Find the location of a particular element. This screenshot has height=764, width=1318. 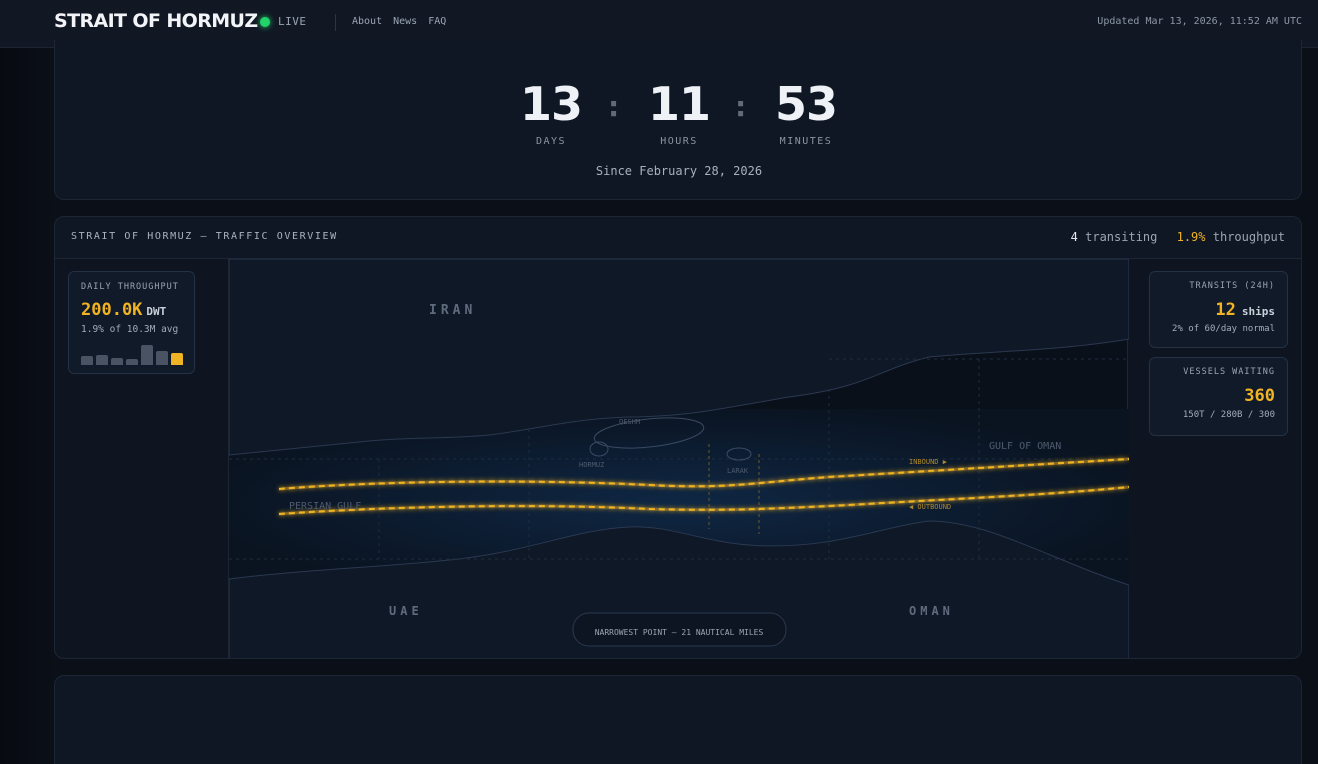

gulf-of-oman-label: GULF OF OMAN is located at coordinates (1025, 446).